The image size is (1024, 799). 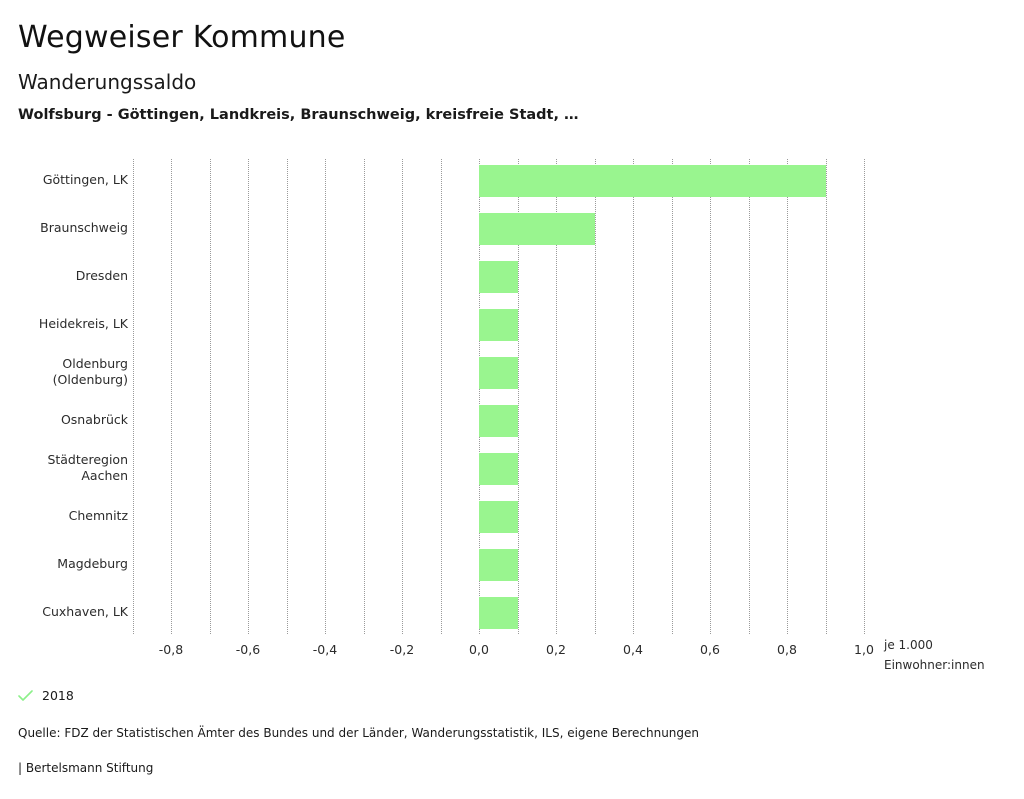 I want to click on x-tick-label: -0,4, so click(x=325, y=649).